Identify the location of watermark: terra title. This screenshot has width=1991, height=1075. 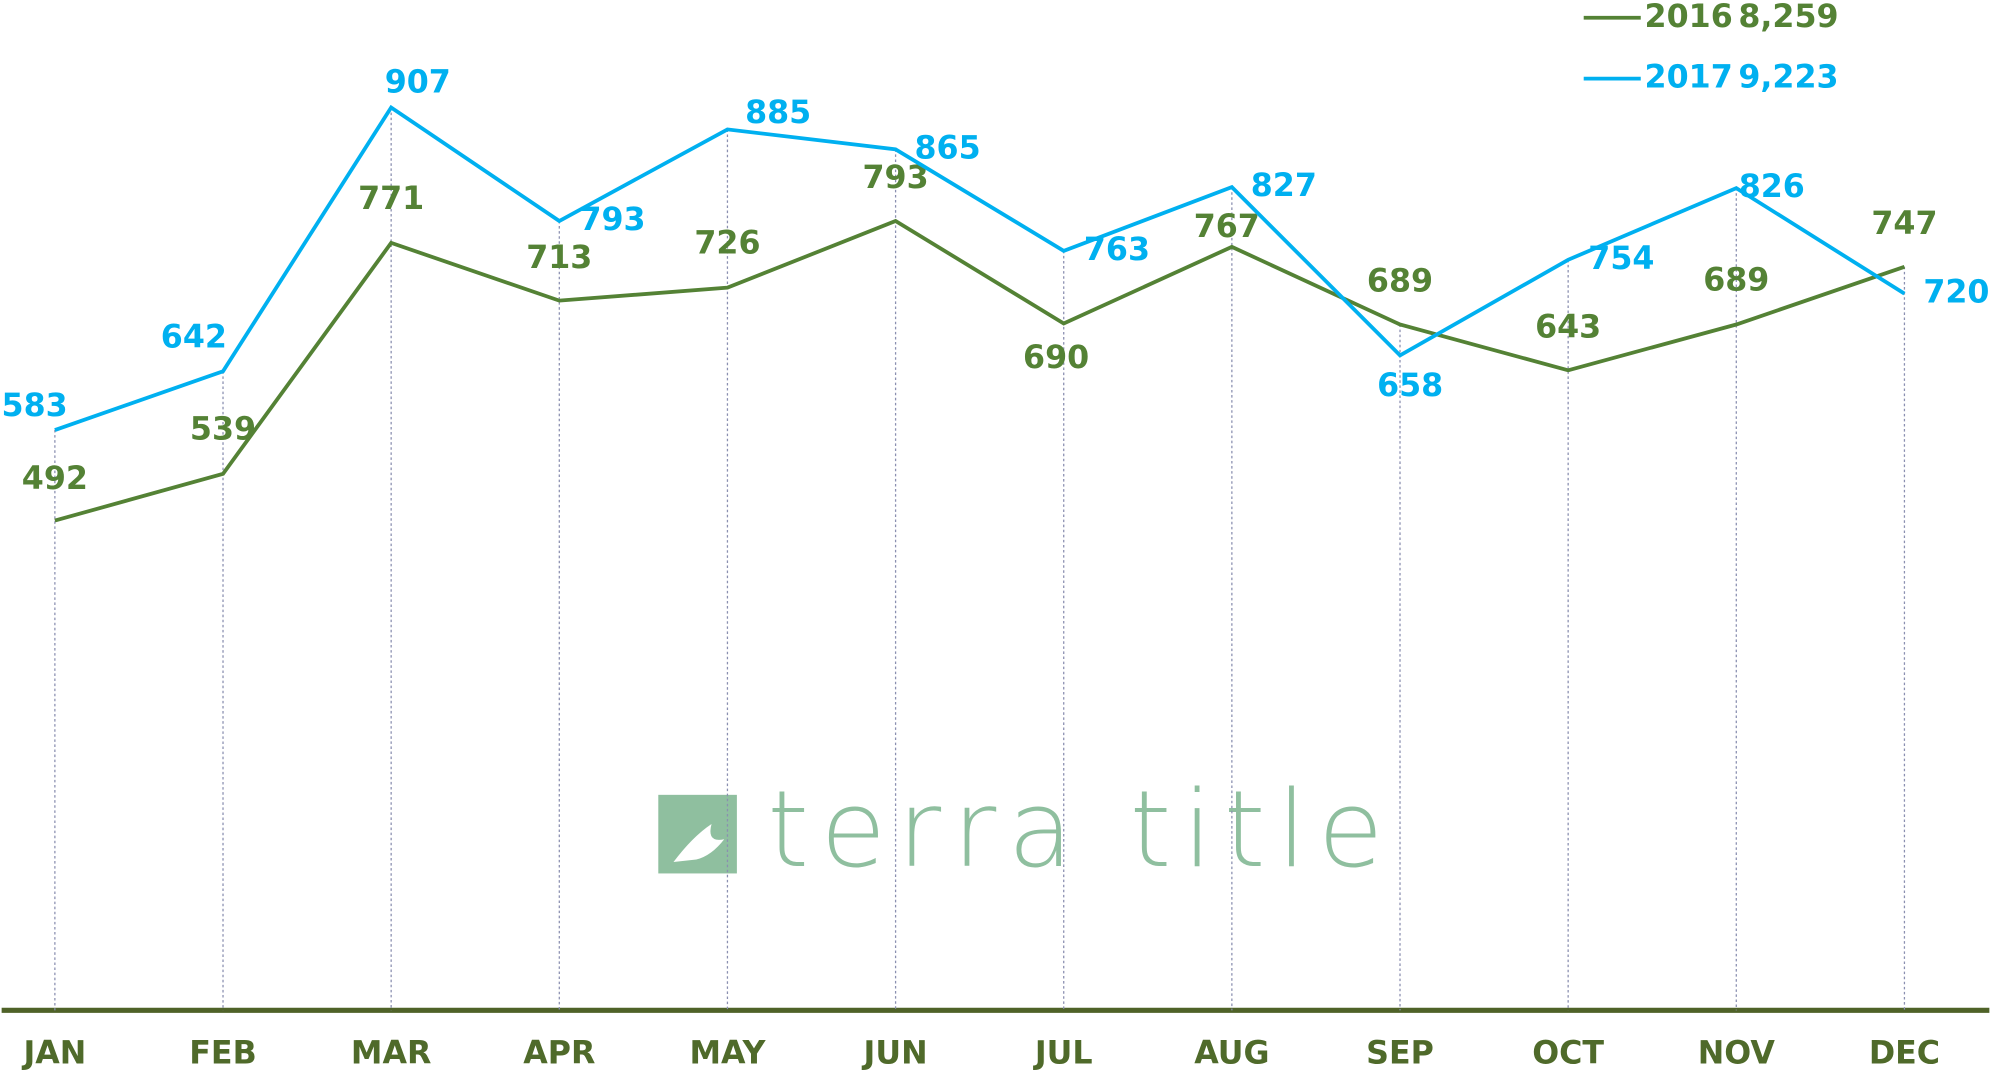
(1026, 830).